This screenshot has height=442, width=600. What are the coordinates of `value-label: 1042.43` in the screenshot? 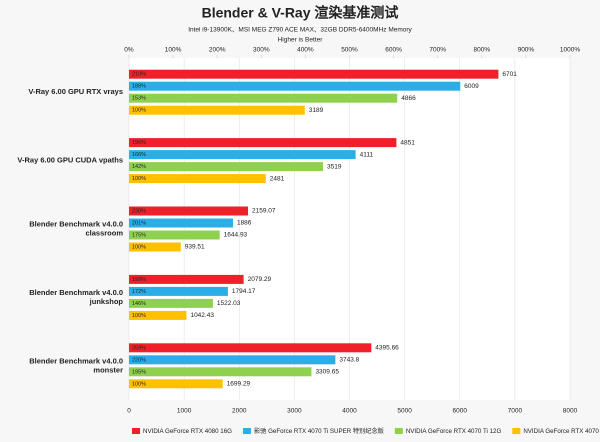 It's located at (202, 315).